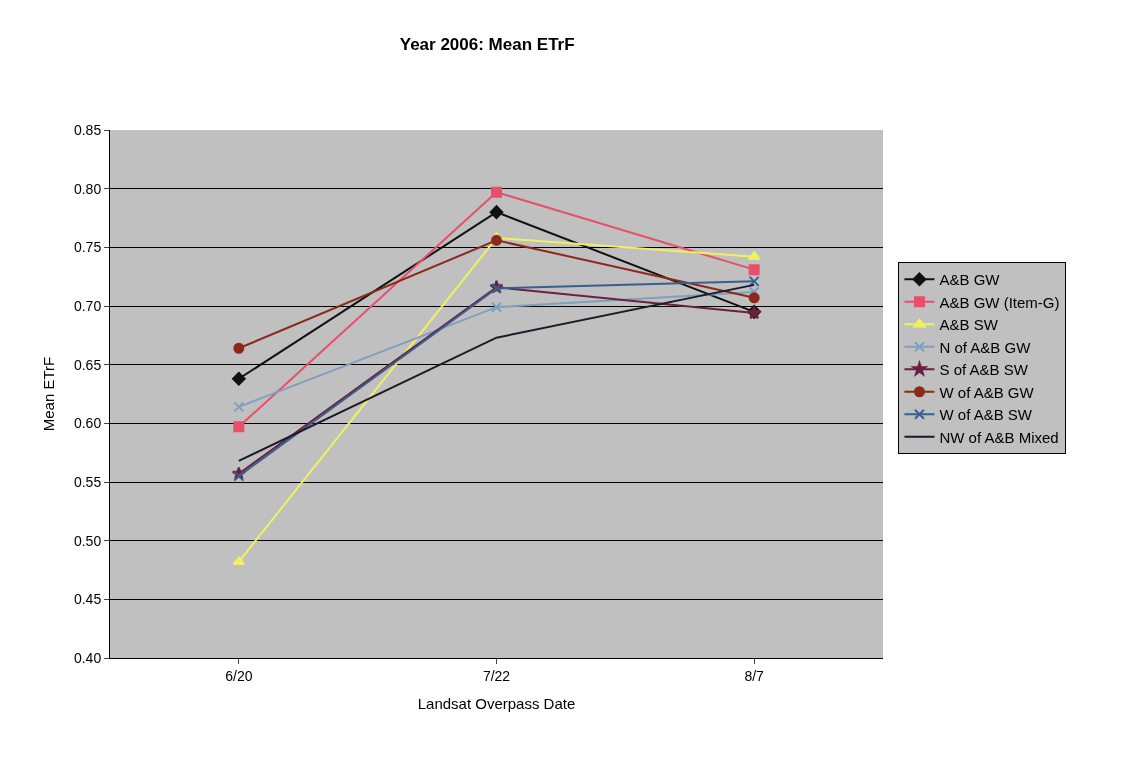 The width and height of the screenshot is (1133, 768). Describe the element at coordinates (999, 302) in the screenshot. I see `legend-label: A&B GW (Item-G)` at that location.